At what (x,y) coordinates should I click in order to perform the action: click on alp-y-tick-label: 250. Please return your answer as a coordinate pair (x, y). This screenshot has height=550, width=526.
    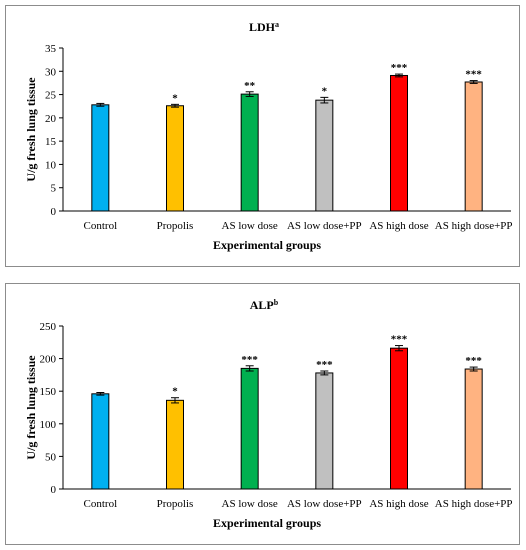
    Looking at the image, I should click on (48, 327).